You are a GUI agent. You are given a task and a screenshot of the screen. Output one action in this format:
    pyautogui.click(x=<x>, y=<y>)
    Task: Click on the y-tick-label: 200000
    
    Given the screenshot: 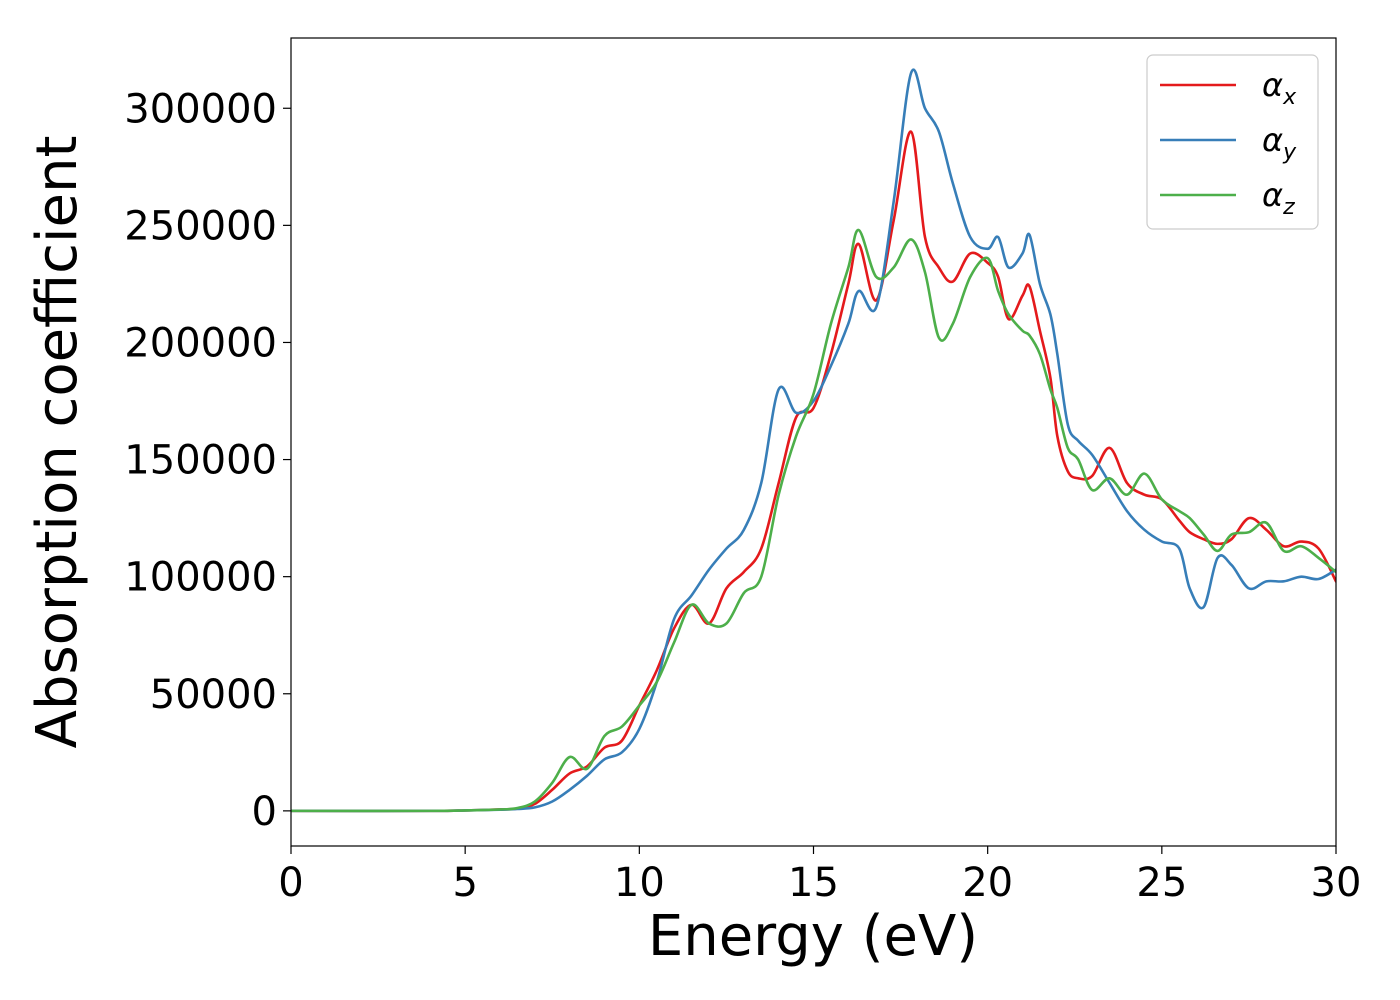 What is the action you would take?
    pyautogui.click(x=200, y=343)
    